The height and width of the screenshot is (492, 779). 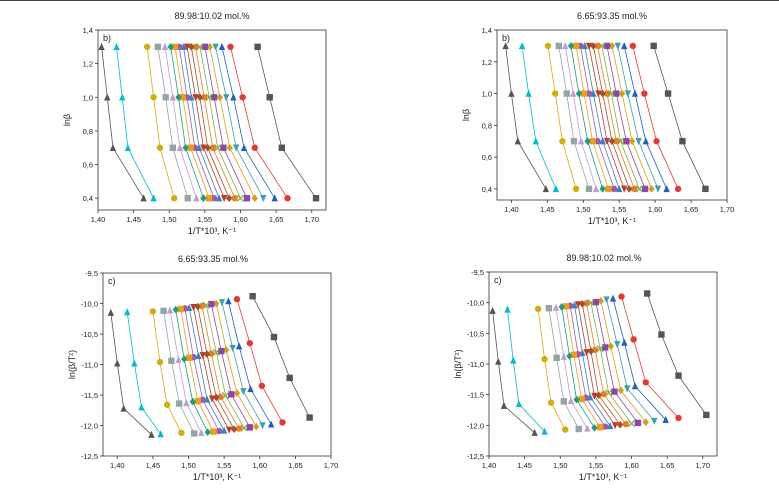 What do you see at coordinates (506, 38) in the screenshot?
I see `panel-letter: b)` at bounding box center [506, 38].